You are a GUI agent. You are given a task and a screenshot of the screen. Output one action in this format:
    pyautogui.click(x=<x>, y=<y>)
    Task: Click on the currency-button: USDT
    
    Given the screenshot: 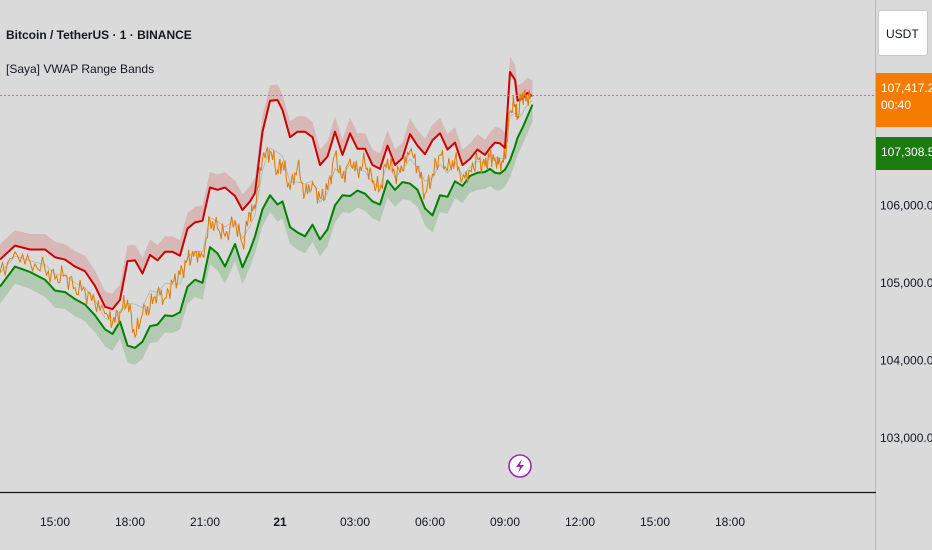 What is the action you would take?
    pyautogui.click(x=903, y=33)
    